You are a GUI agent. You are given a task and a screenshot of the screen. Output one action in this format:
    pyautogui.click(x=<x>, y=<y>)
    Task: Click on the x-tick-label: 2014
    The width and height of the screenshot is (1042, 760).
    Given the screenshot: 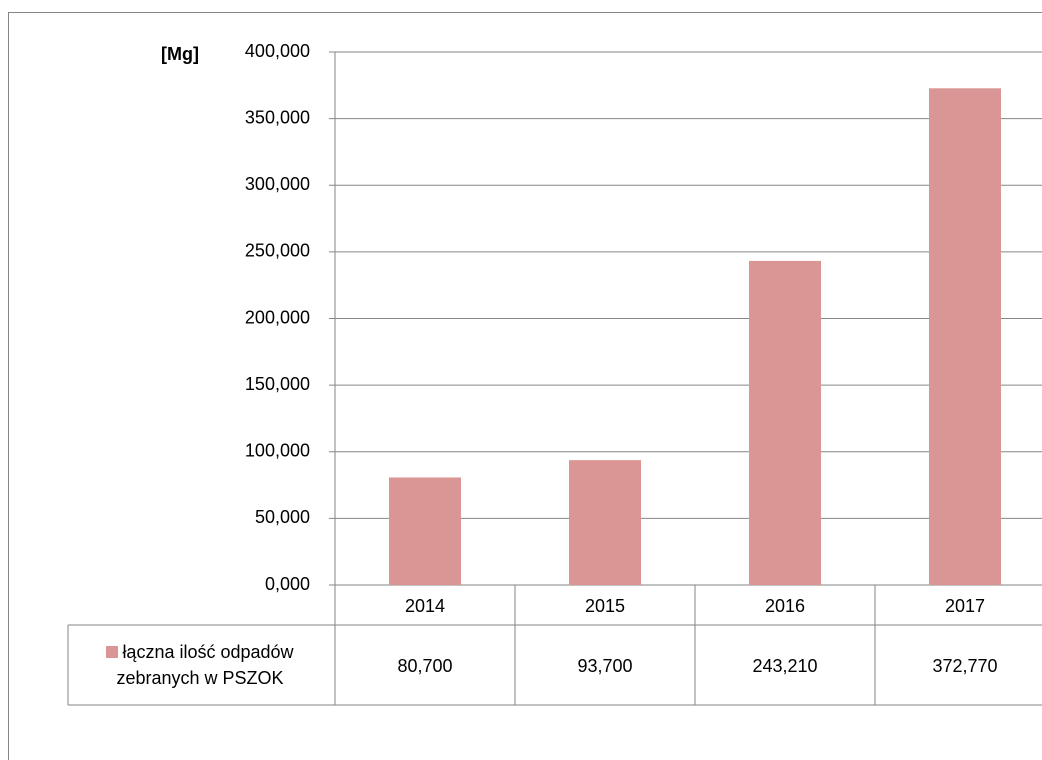 What is the action you would take?
    pyautogui.click(x=425, y=606)
    